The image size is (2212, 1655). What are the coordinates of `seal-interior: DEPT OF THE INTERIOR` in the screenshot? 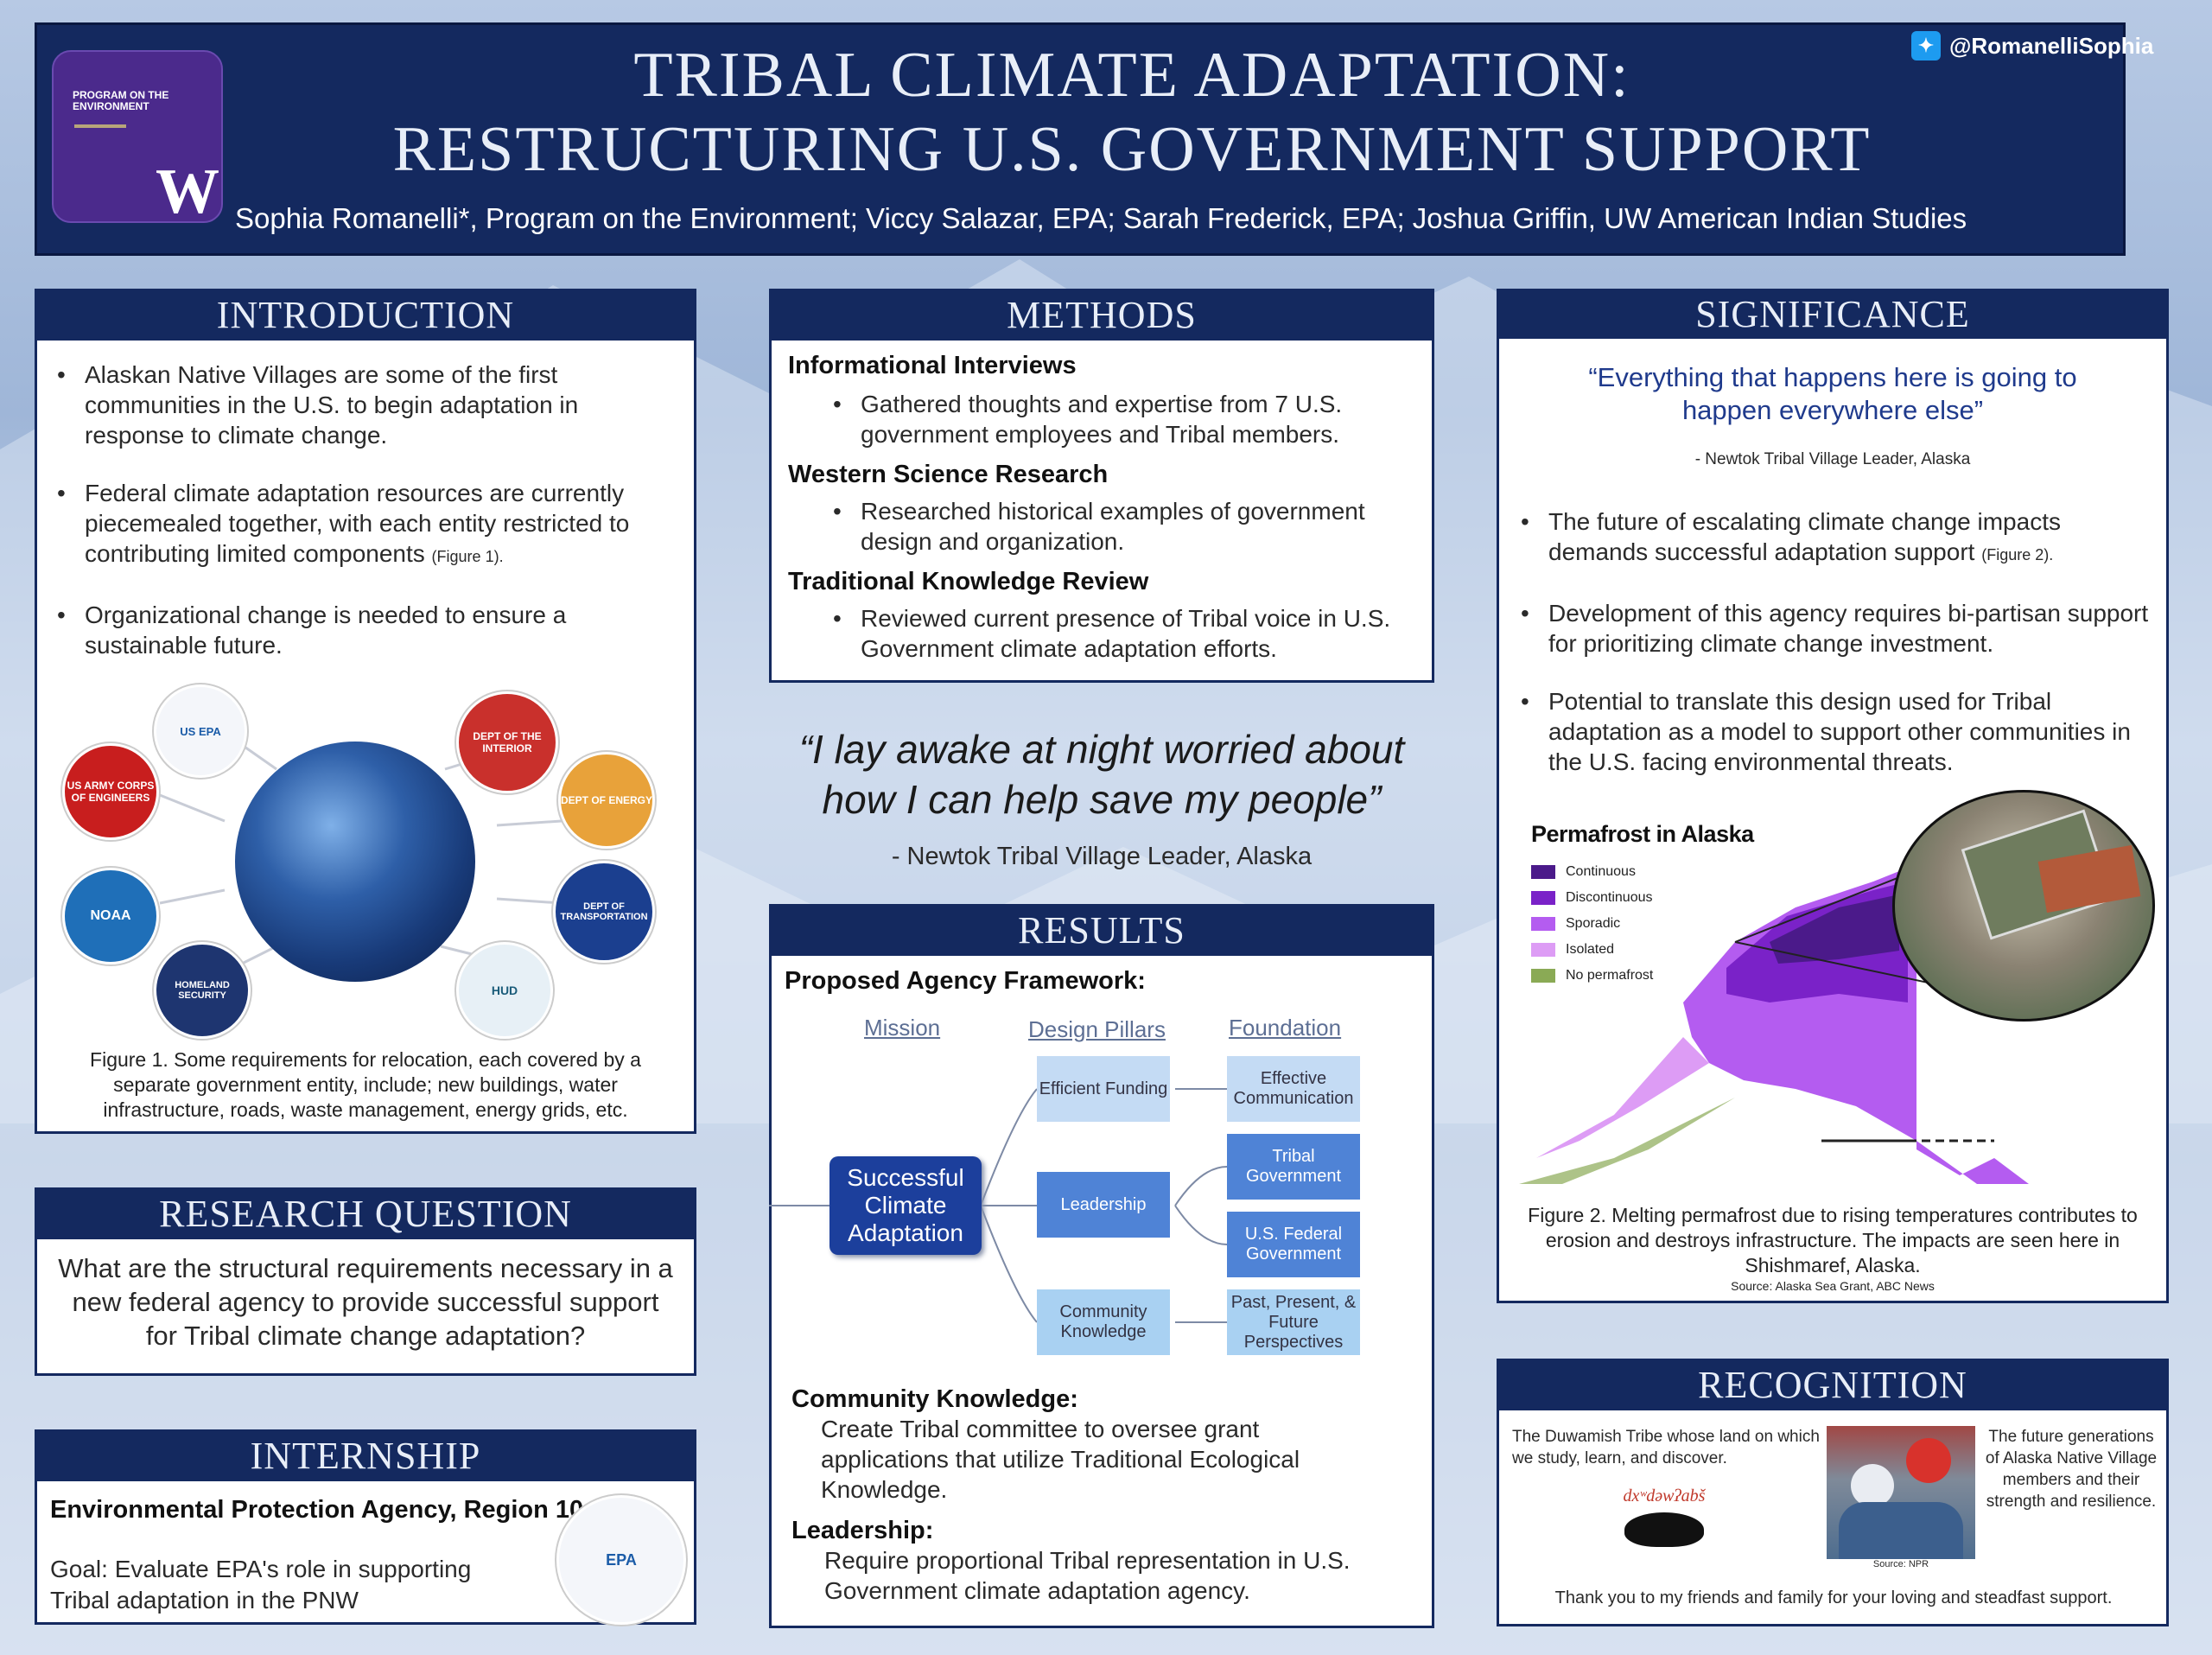 It's located at (507, 742).